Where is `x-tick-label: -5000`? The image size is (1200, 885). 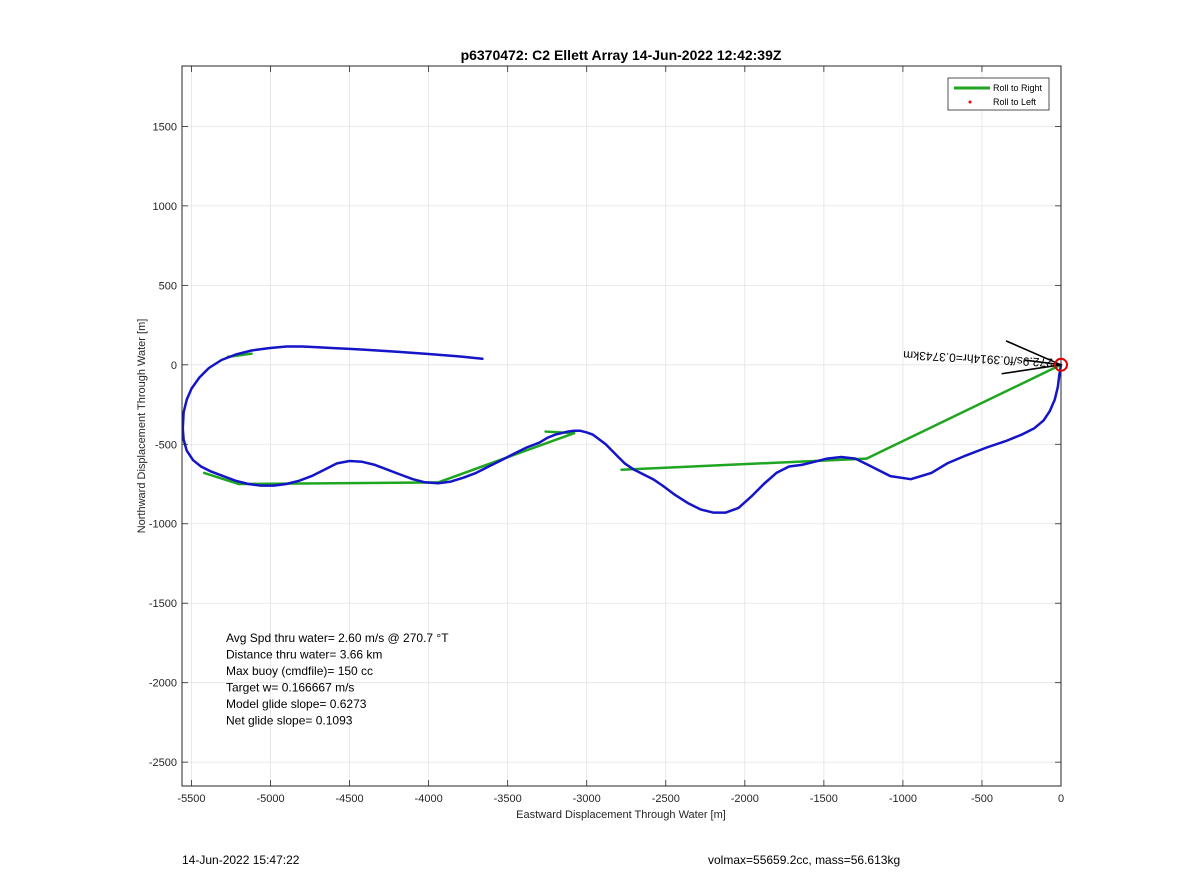
x-tick-label: -5000 is located at coordinates (270, 799).